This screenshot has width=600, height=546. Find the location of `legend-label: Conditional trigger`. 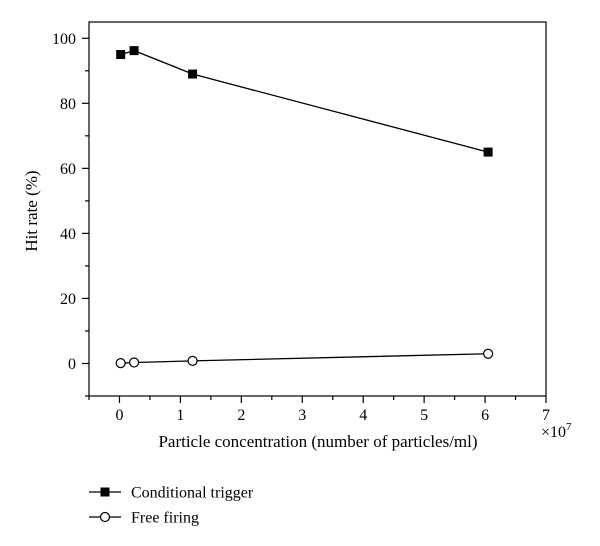

legend-label: Conditional trigger is located at coordinates (192, 493).